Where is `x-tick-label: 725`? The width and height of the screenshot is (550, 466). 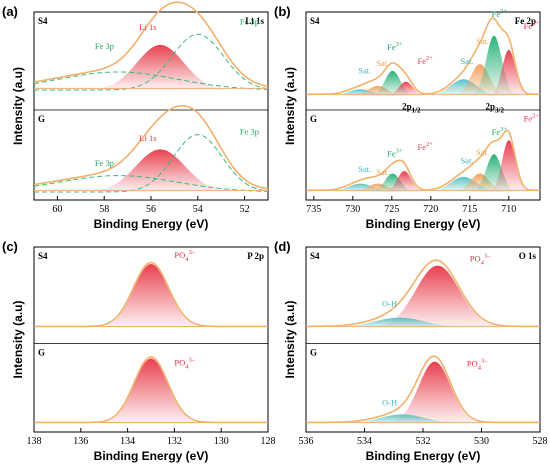 x-tick-label: 725 is located at coordinates (391, 209).